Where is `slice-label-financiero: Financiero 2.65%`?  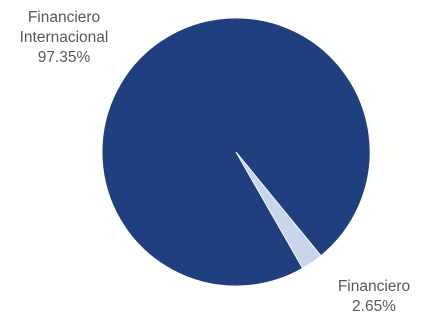
slice-label-financiero: Financiero 2.65% is located at coordinates (374, 297).